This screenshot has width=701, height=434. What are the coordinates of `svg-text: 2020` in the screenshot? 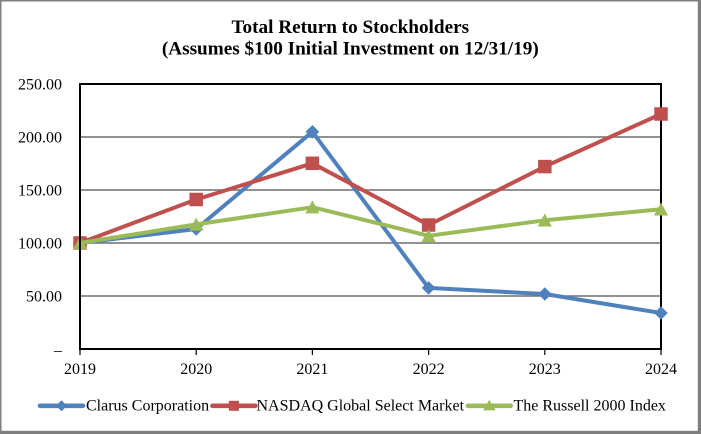 It's located at (196, 369).